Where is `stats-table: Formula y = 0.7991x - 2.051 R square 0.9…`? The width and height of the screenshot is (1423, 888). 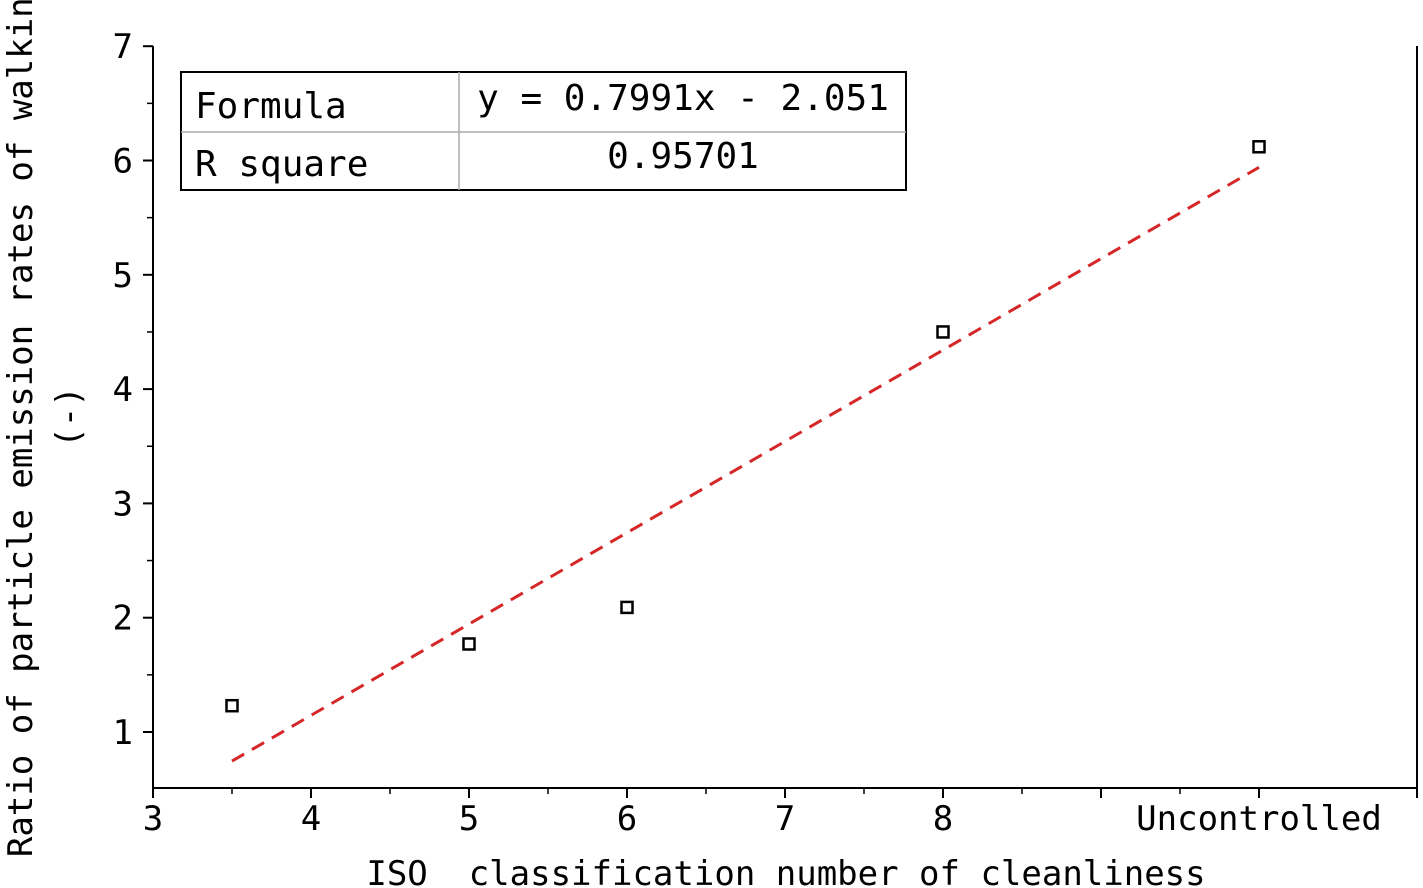 stats-table: Formula y = 0.7991x - 2.051 R square 0.9… is located at coordinates (543, 131).